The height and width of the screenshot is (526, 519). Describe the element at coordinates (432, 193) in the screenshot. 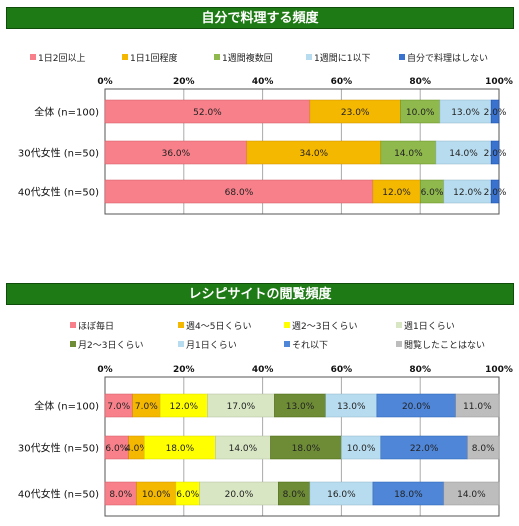

I see `chart1-value-label: 6.0%` at that location.